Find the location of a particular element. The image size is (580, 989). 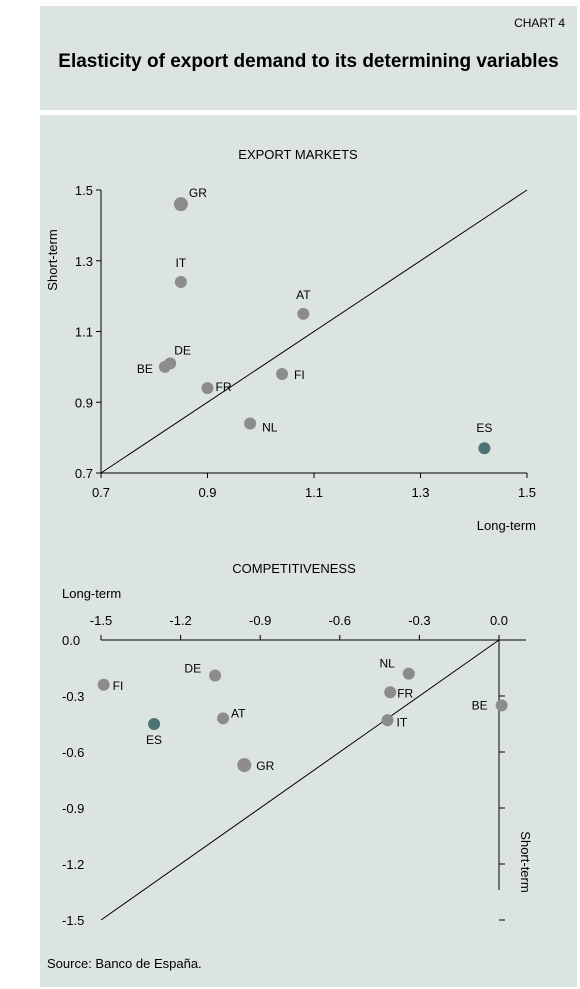

chart2-y-tick-label: -0.9 is located at coordinates (73, 808).